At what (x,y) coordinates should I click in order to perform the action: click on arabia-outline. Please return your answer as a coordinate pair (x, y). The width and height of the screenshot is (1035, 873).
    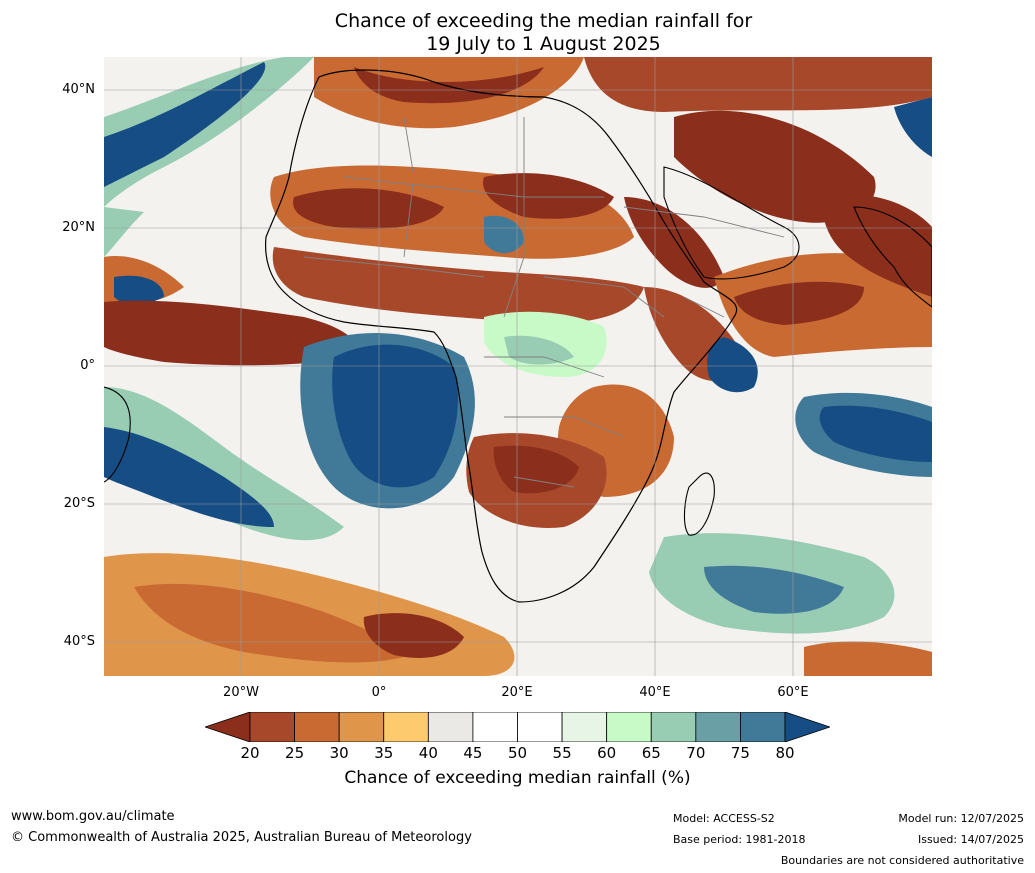
    Looking at the image, I should click on (731, 223).